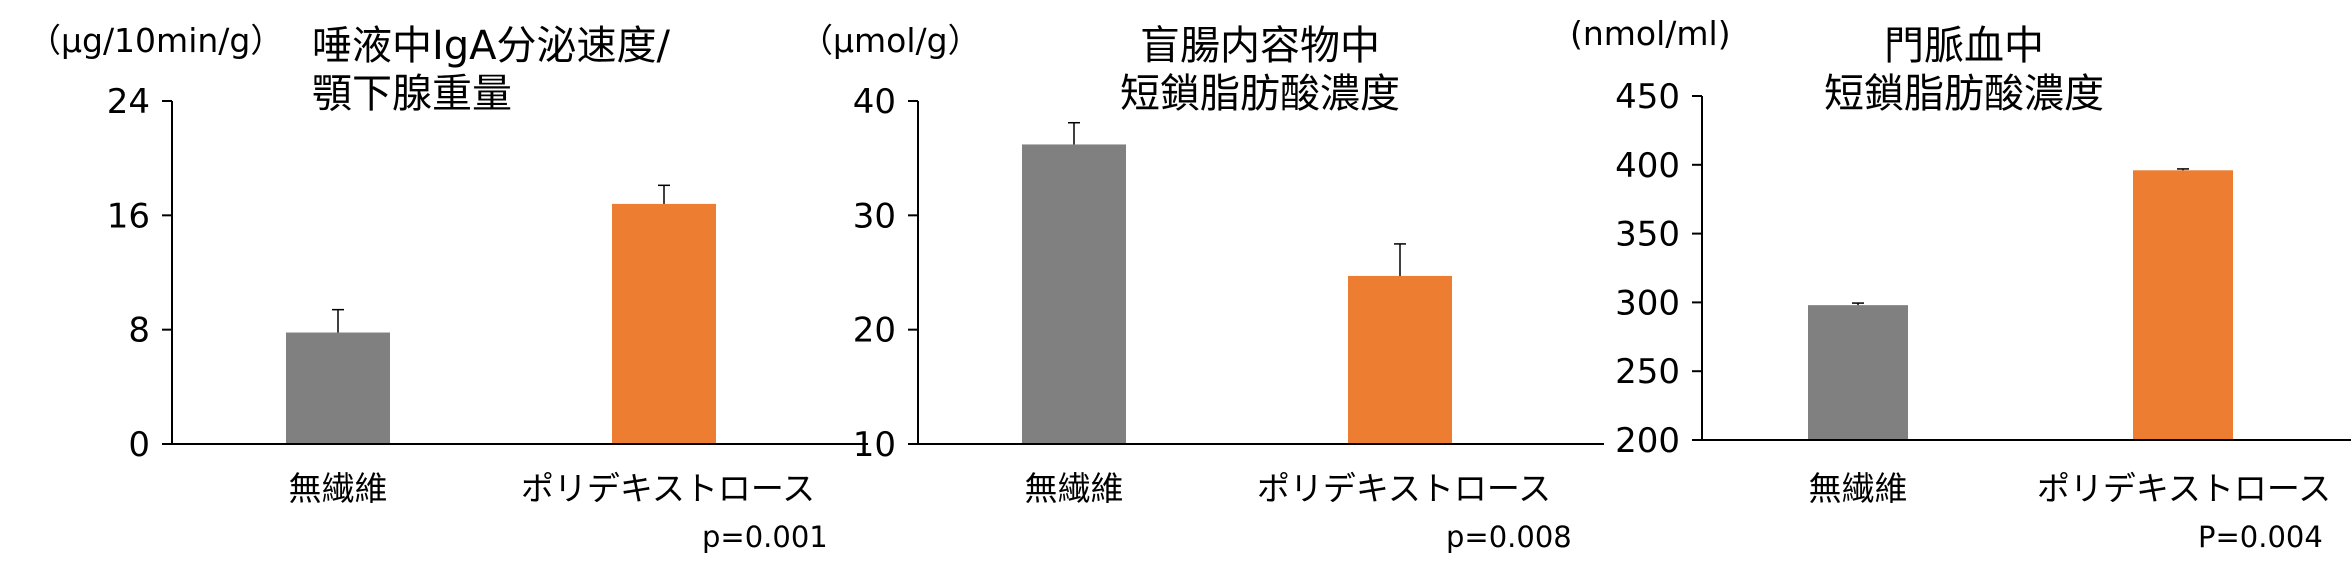  Describe the element at coordinates (1647, 235) in the screenshot. I see `y-tick-label: 350` at that location.